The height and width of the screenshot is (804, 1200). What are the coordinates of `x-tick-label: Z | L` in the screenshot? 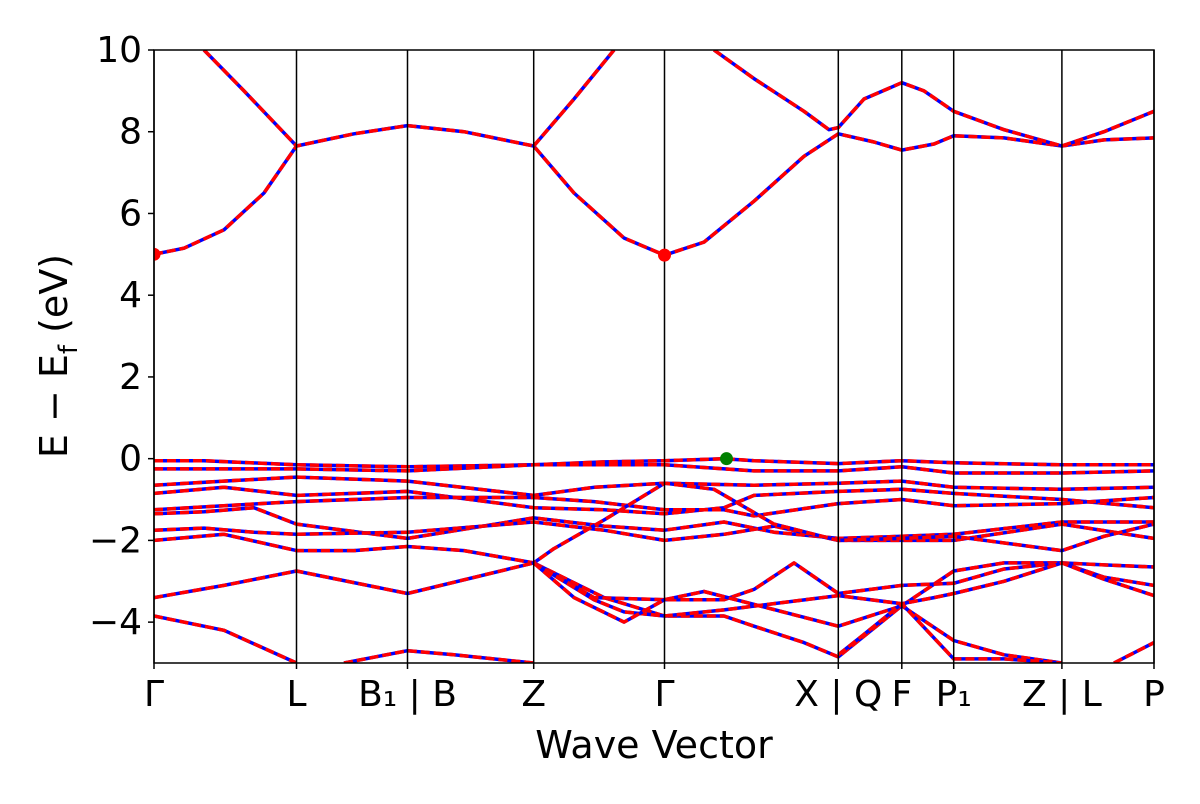 It's located at (1062, 694).